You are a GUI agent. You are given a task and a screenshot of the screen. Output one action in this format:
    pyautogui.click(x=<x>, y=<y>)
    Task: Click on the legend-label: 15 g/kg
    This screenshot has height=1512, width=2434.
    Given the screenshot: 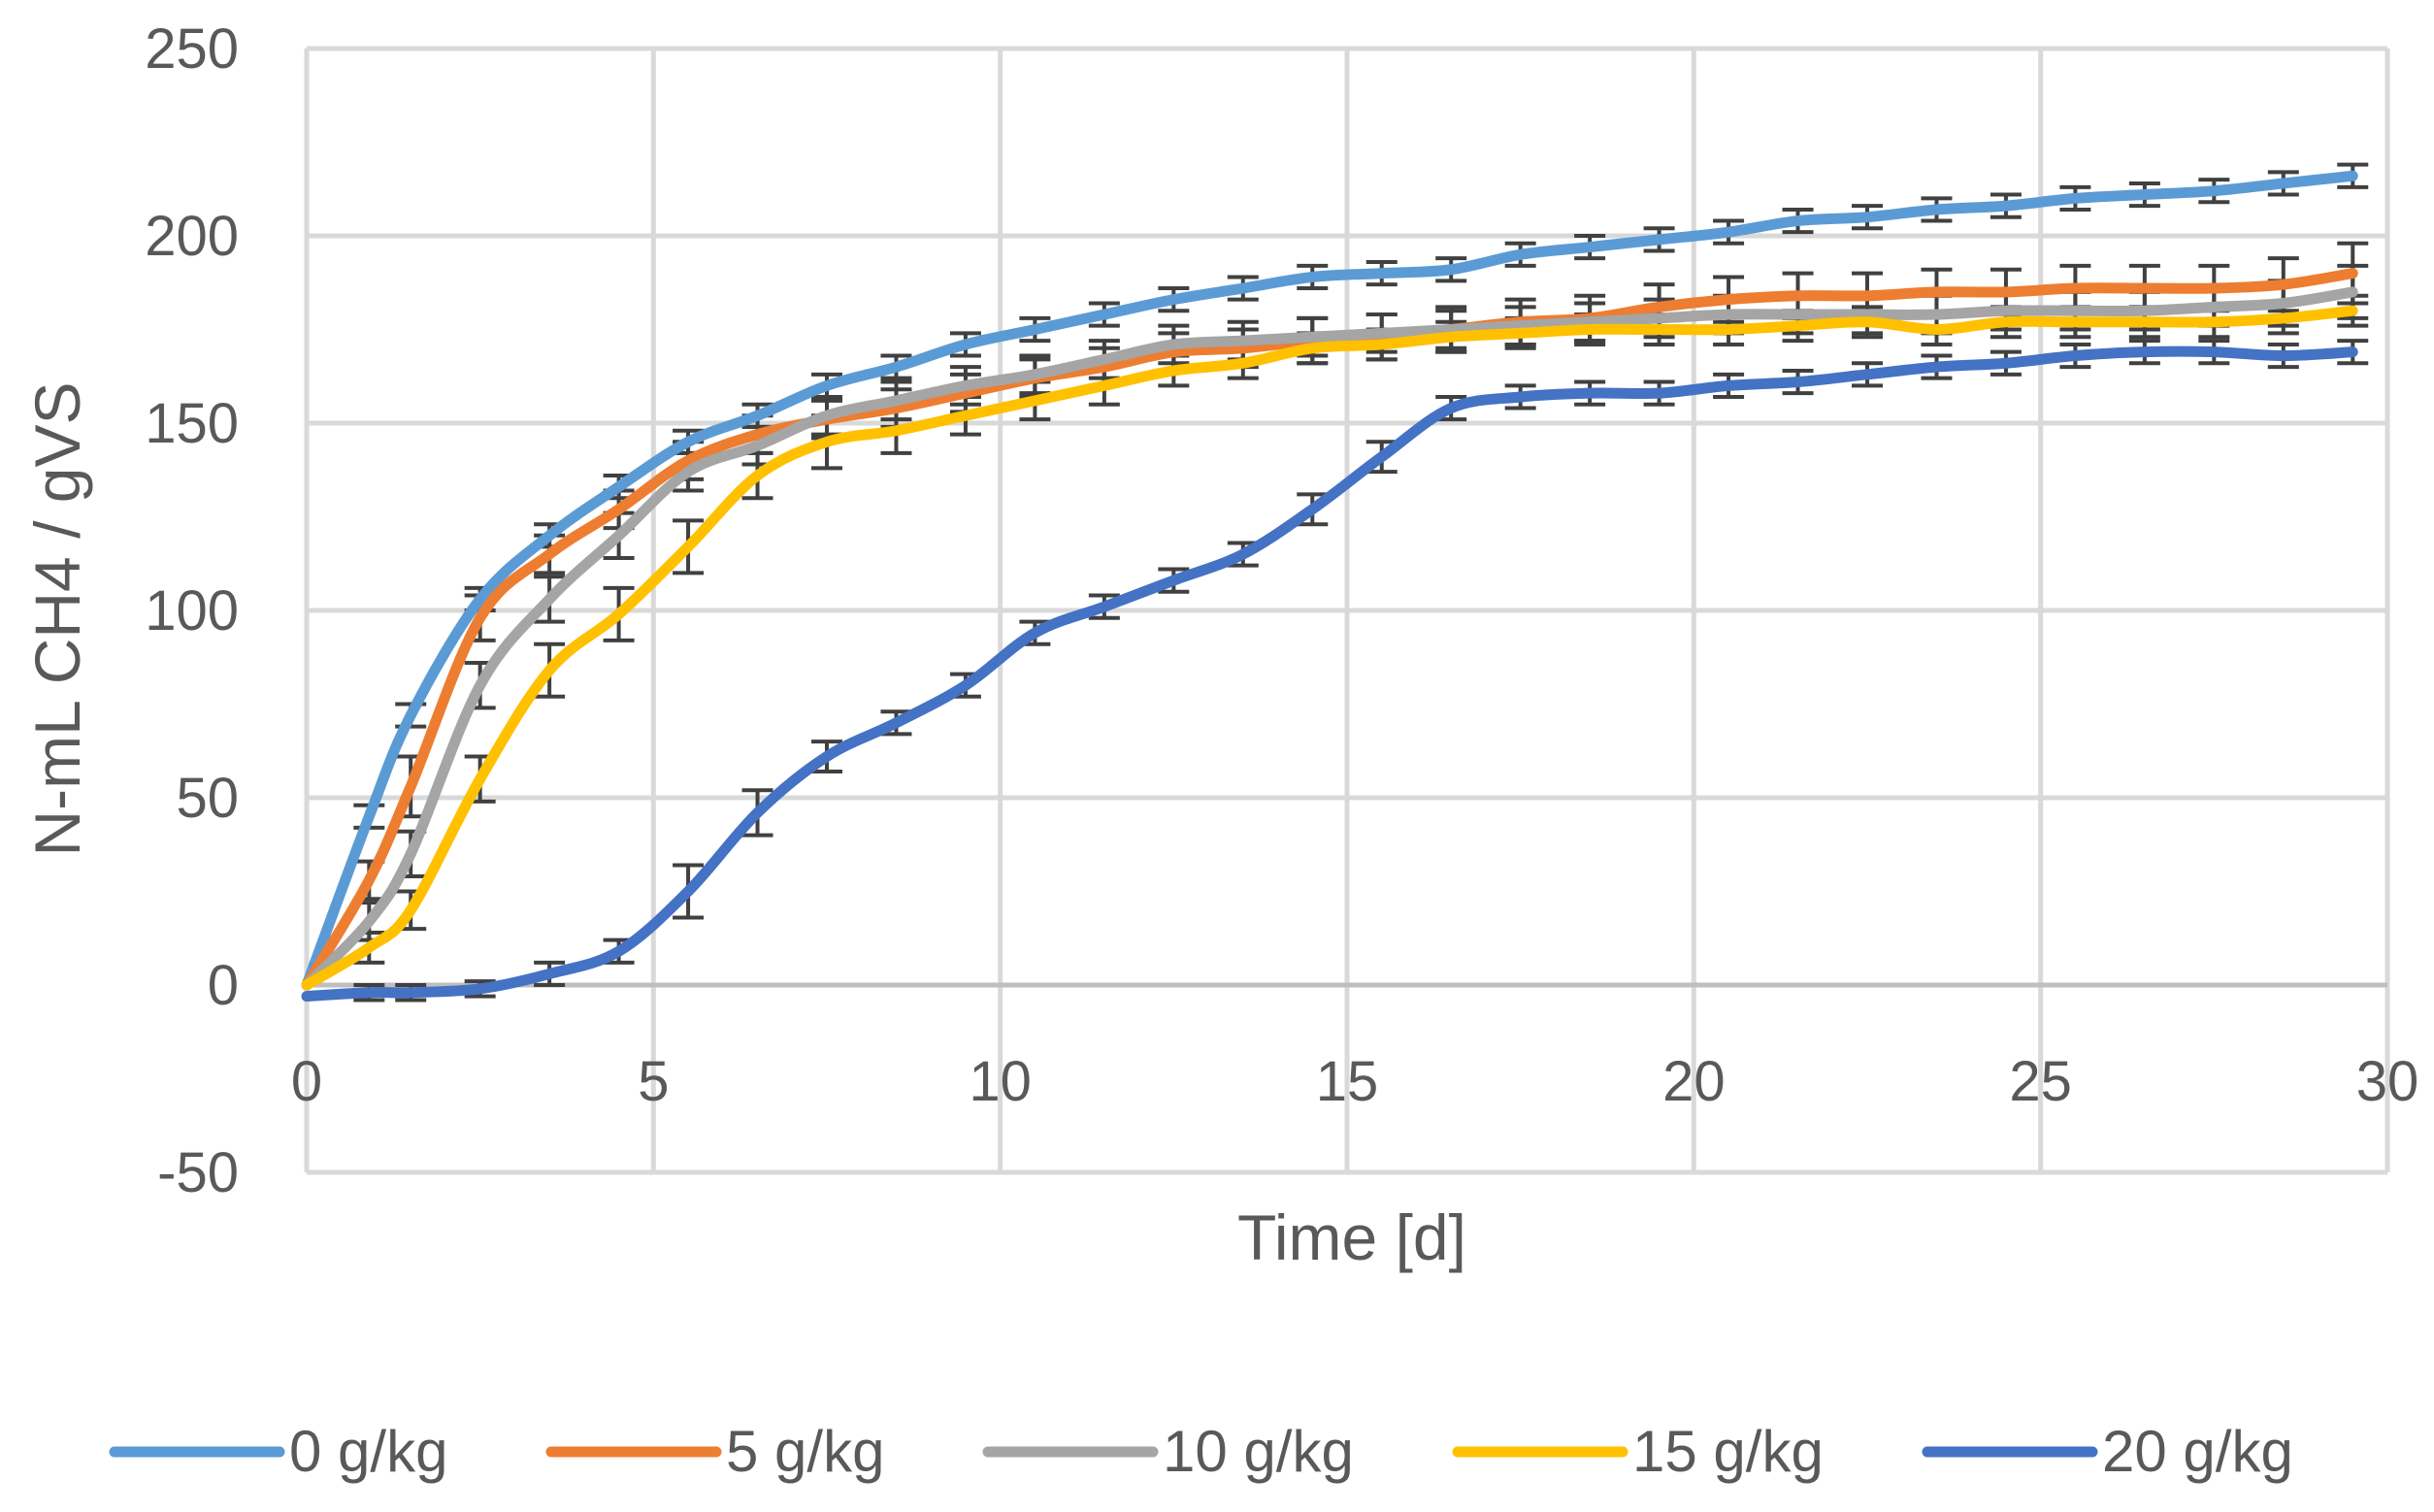 What is the action you would take?
    pyautogui.click(x=1728, y=1451)
    